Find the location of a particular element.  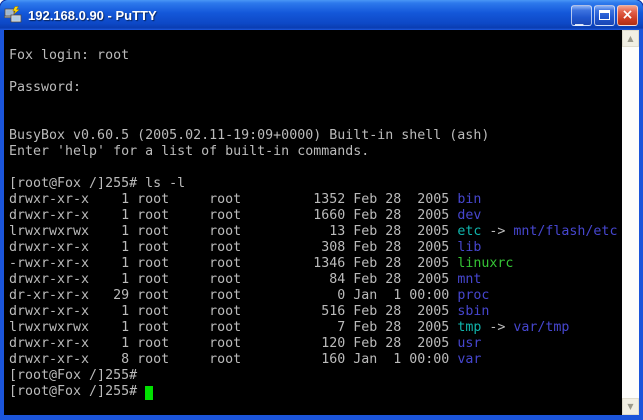

terminal-text-segment: mnt is located at coordinates (469, 279).